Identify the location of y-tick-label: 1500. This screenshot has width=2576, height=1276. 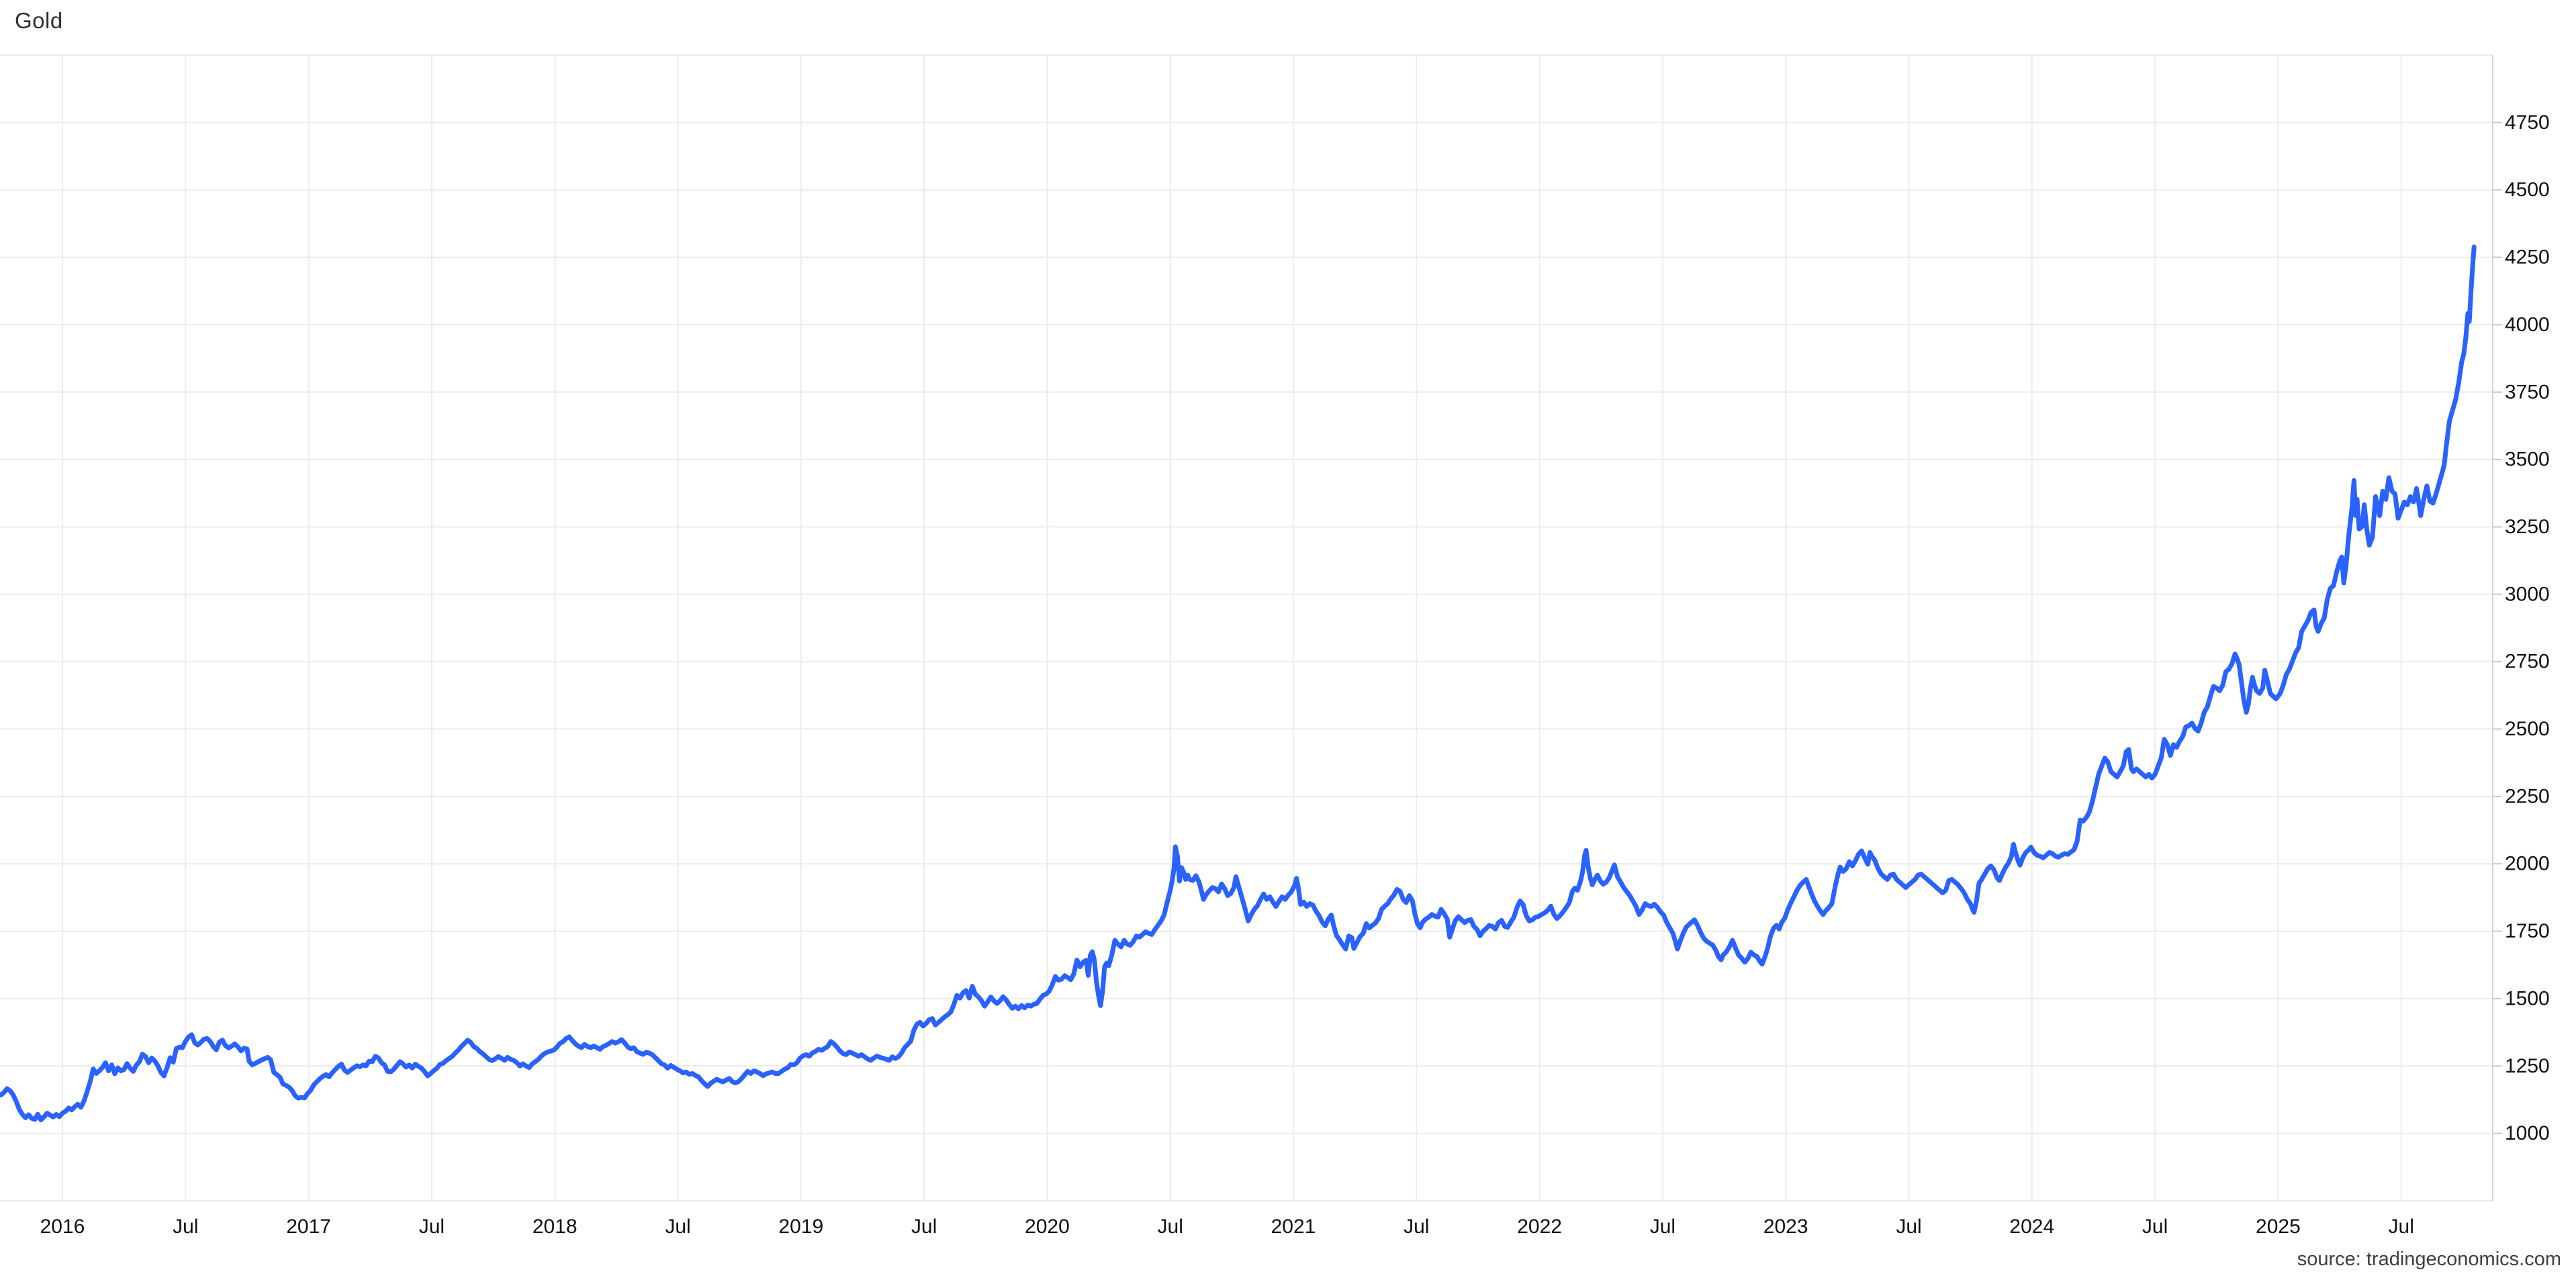
(2527, 998).